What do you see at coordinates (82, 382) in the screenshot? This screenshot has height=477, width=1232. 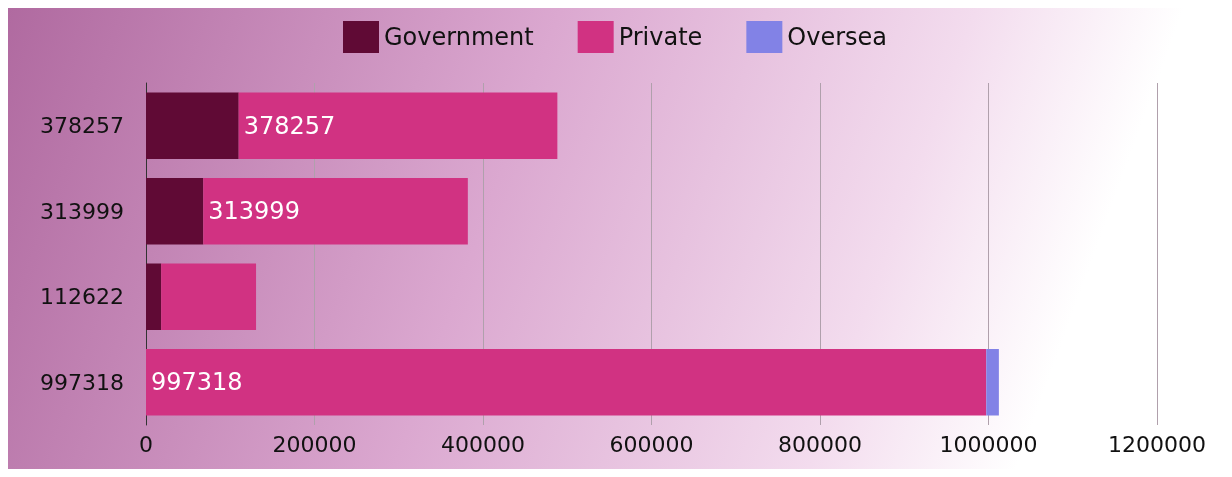 I see `y-tick-label: 997318` at bounding box center [82, 382].